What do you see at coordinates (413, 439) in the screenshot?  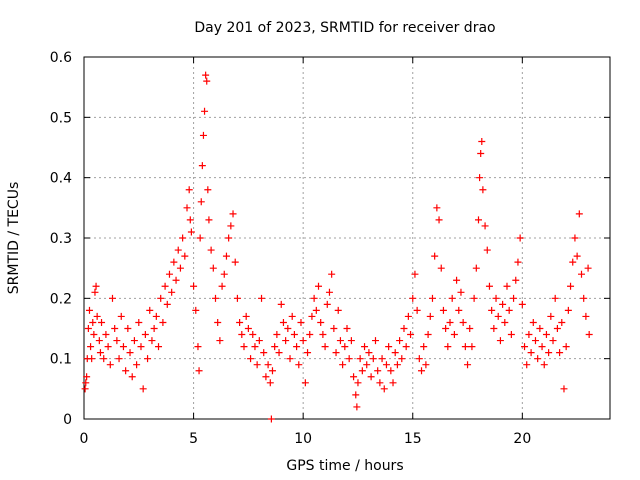 I see `x-tick-label: 15` at bounding box center [413, 439].